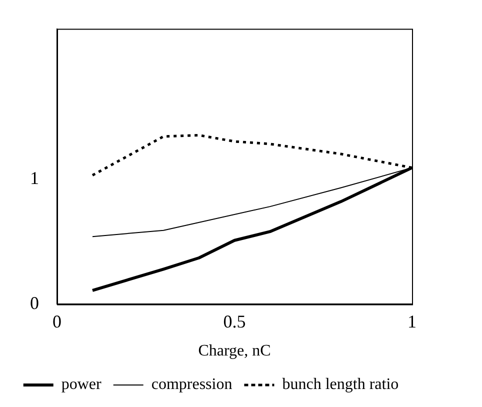 The height and width of the screenshot is (407, 482). What do you see at coordinates (234, 351) in the screenshot?
I see `x-axis-title: Charge, nC` at bounding box center [234, 351].